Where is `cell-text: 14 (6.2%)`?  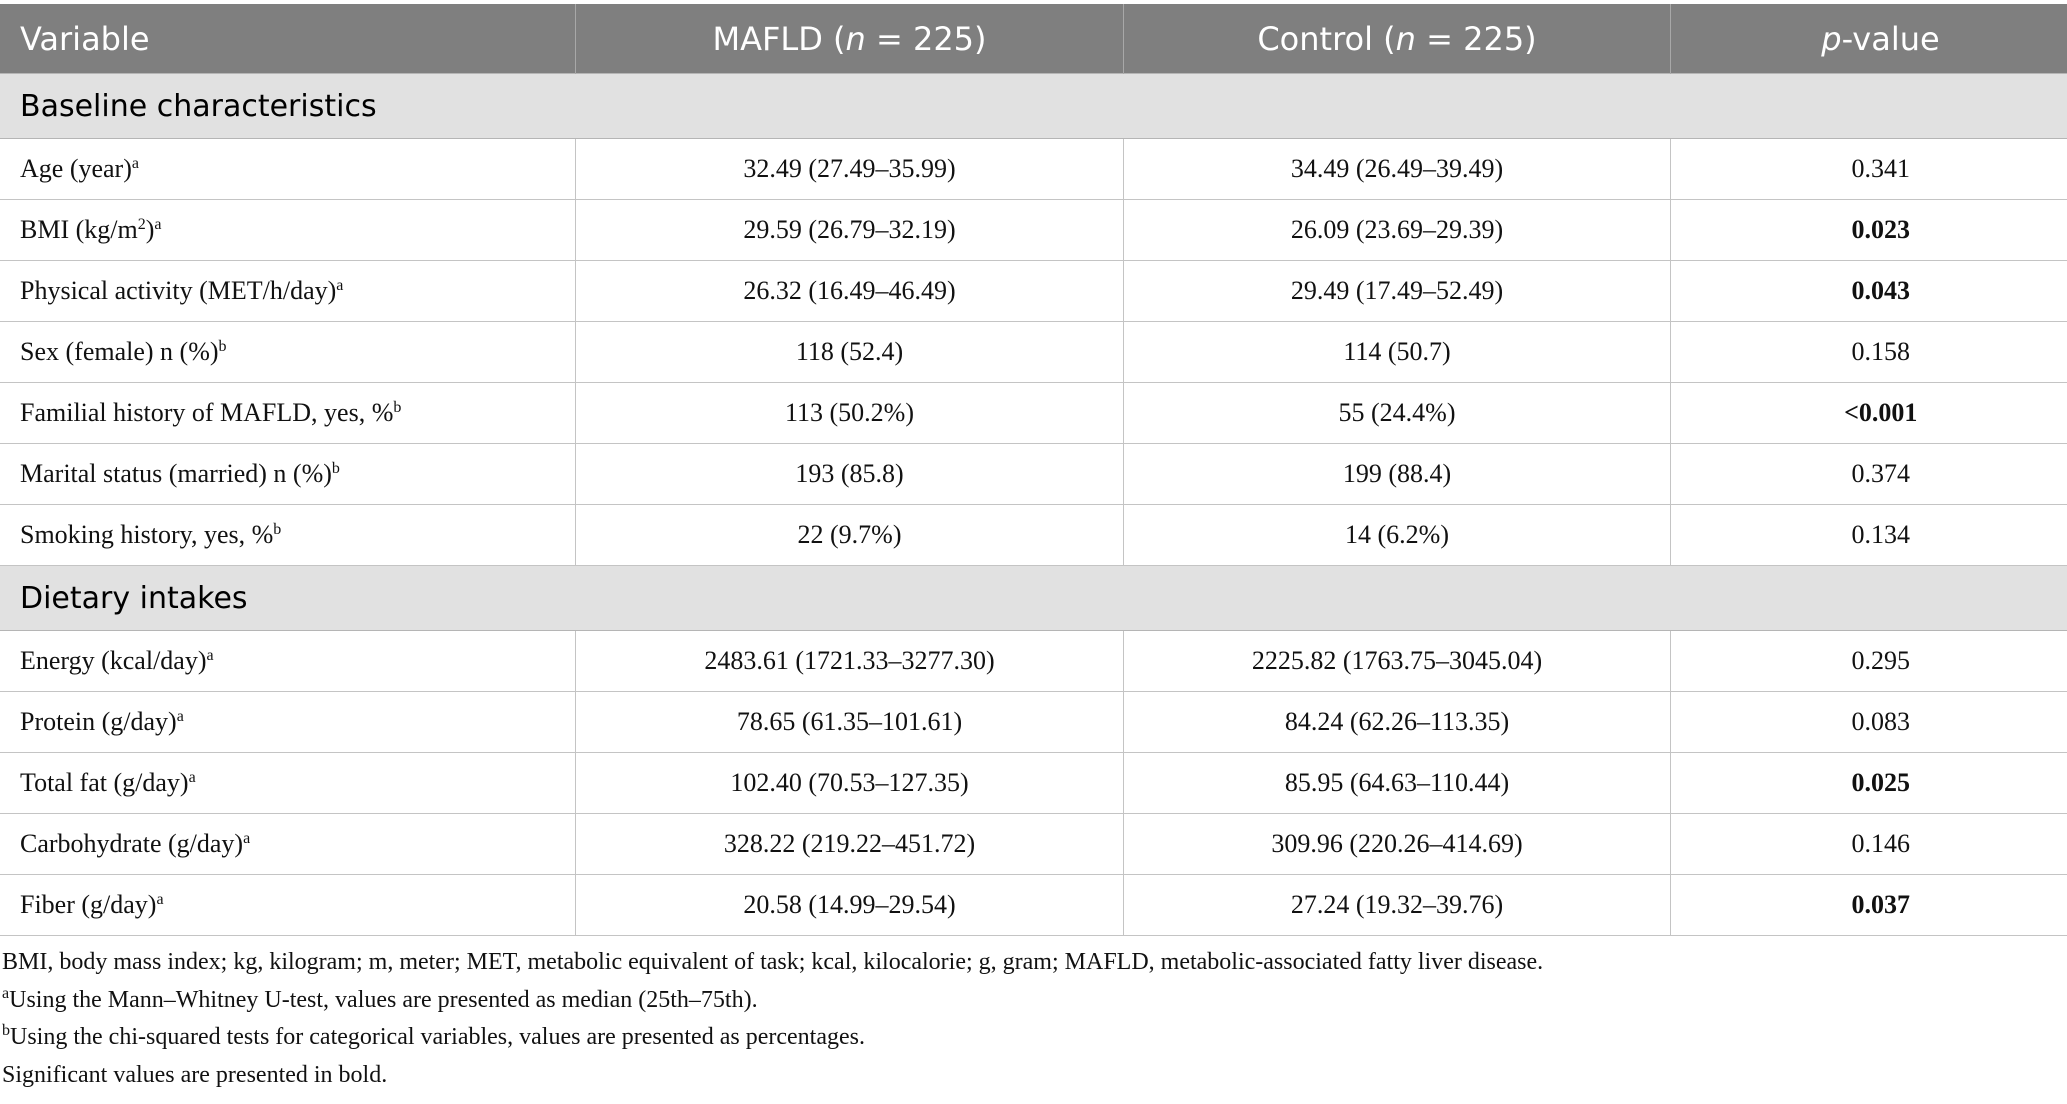
cell-text: 14 (6.2%) is located at coordinates (1397, 534).